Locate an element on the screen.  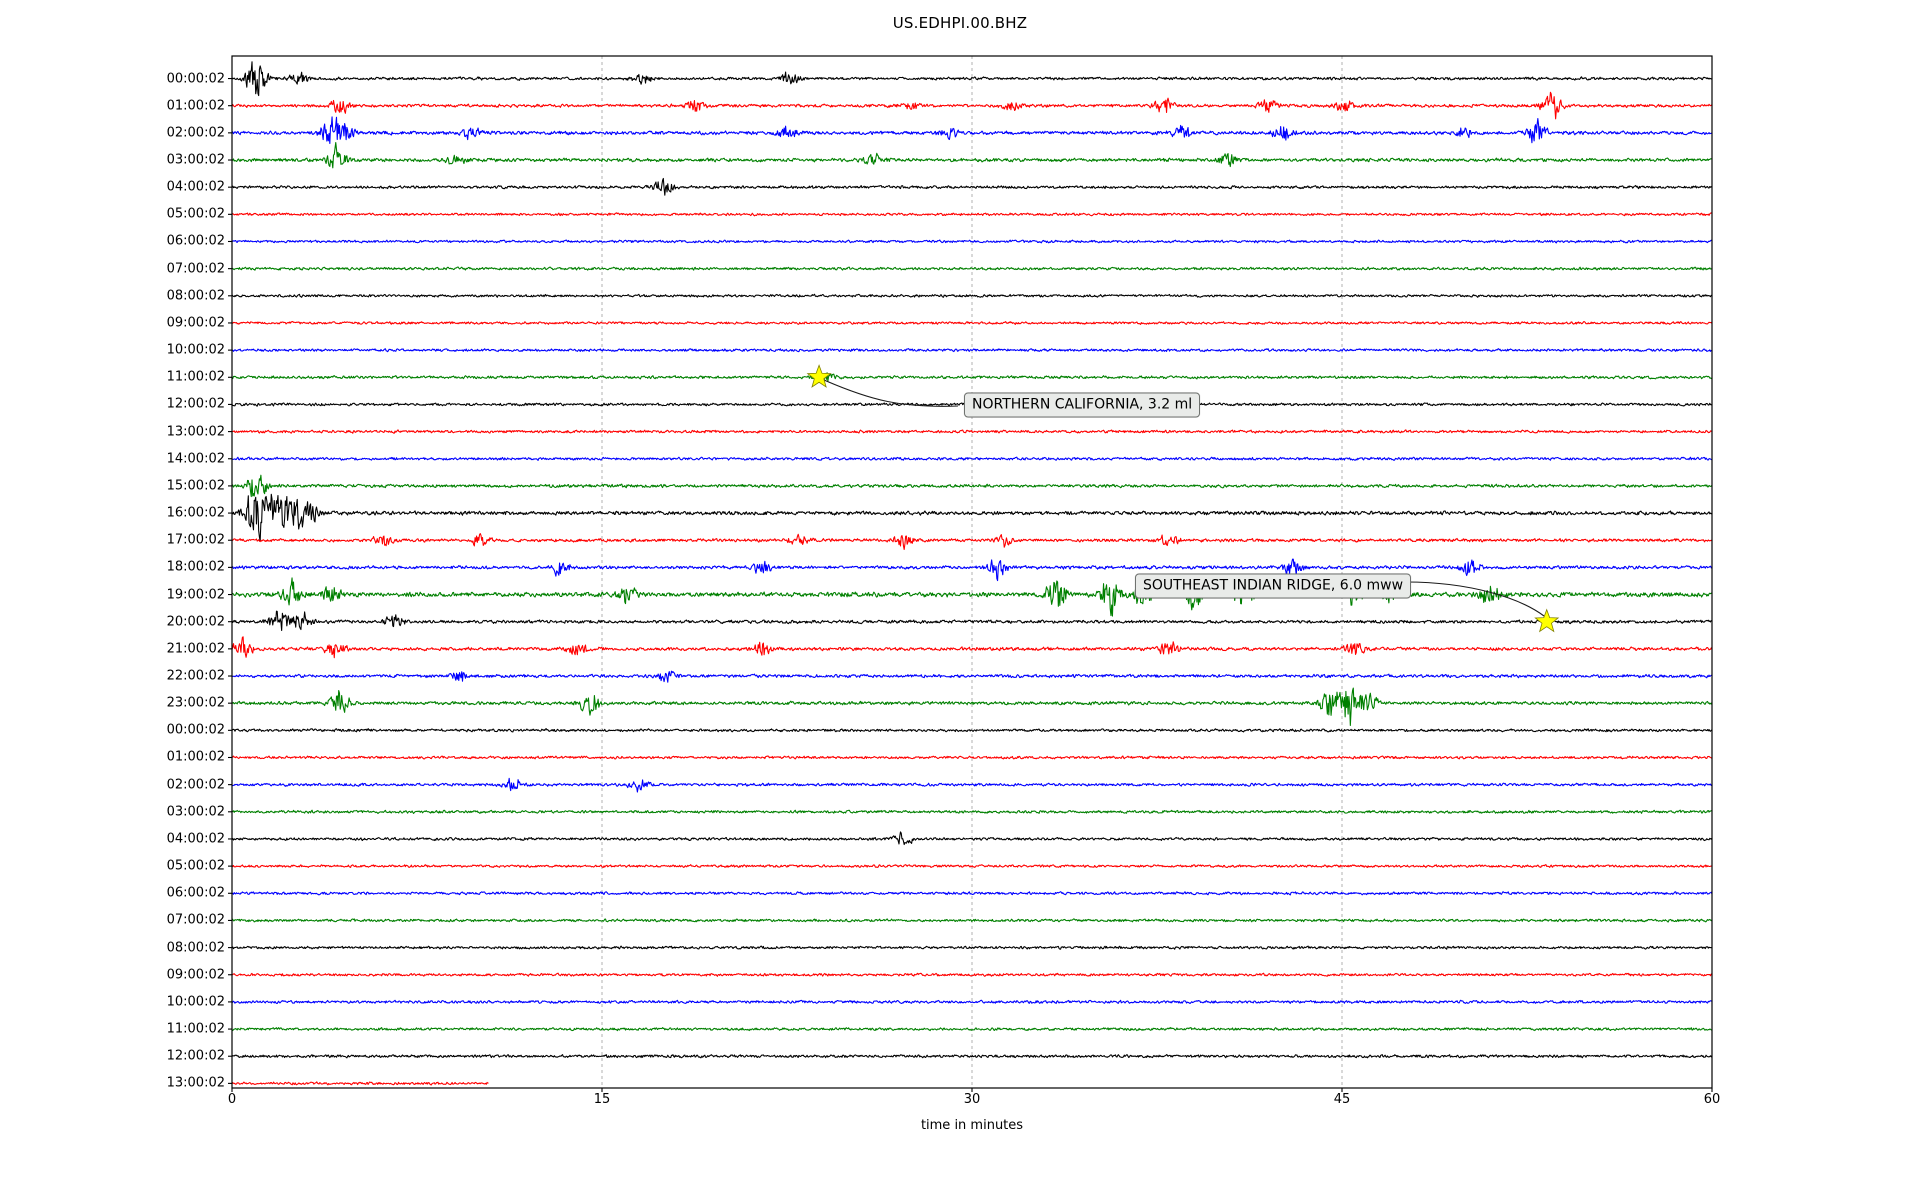
x-axis-tick-label: 30 is located at coordinates (972, 1099).